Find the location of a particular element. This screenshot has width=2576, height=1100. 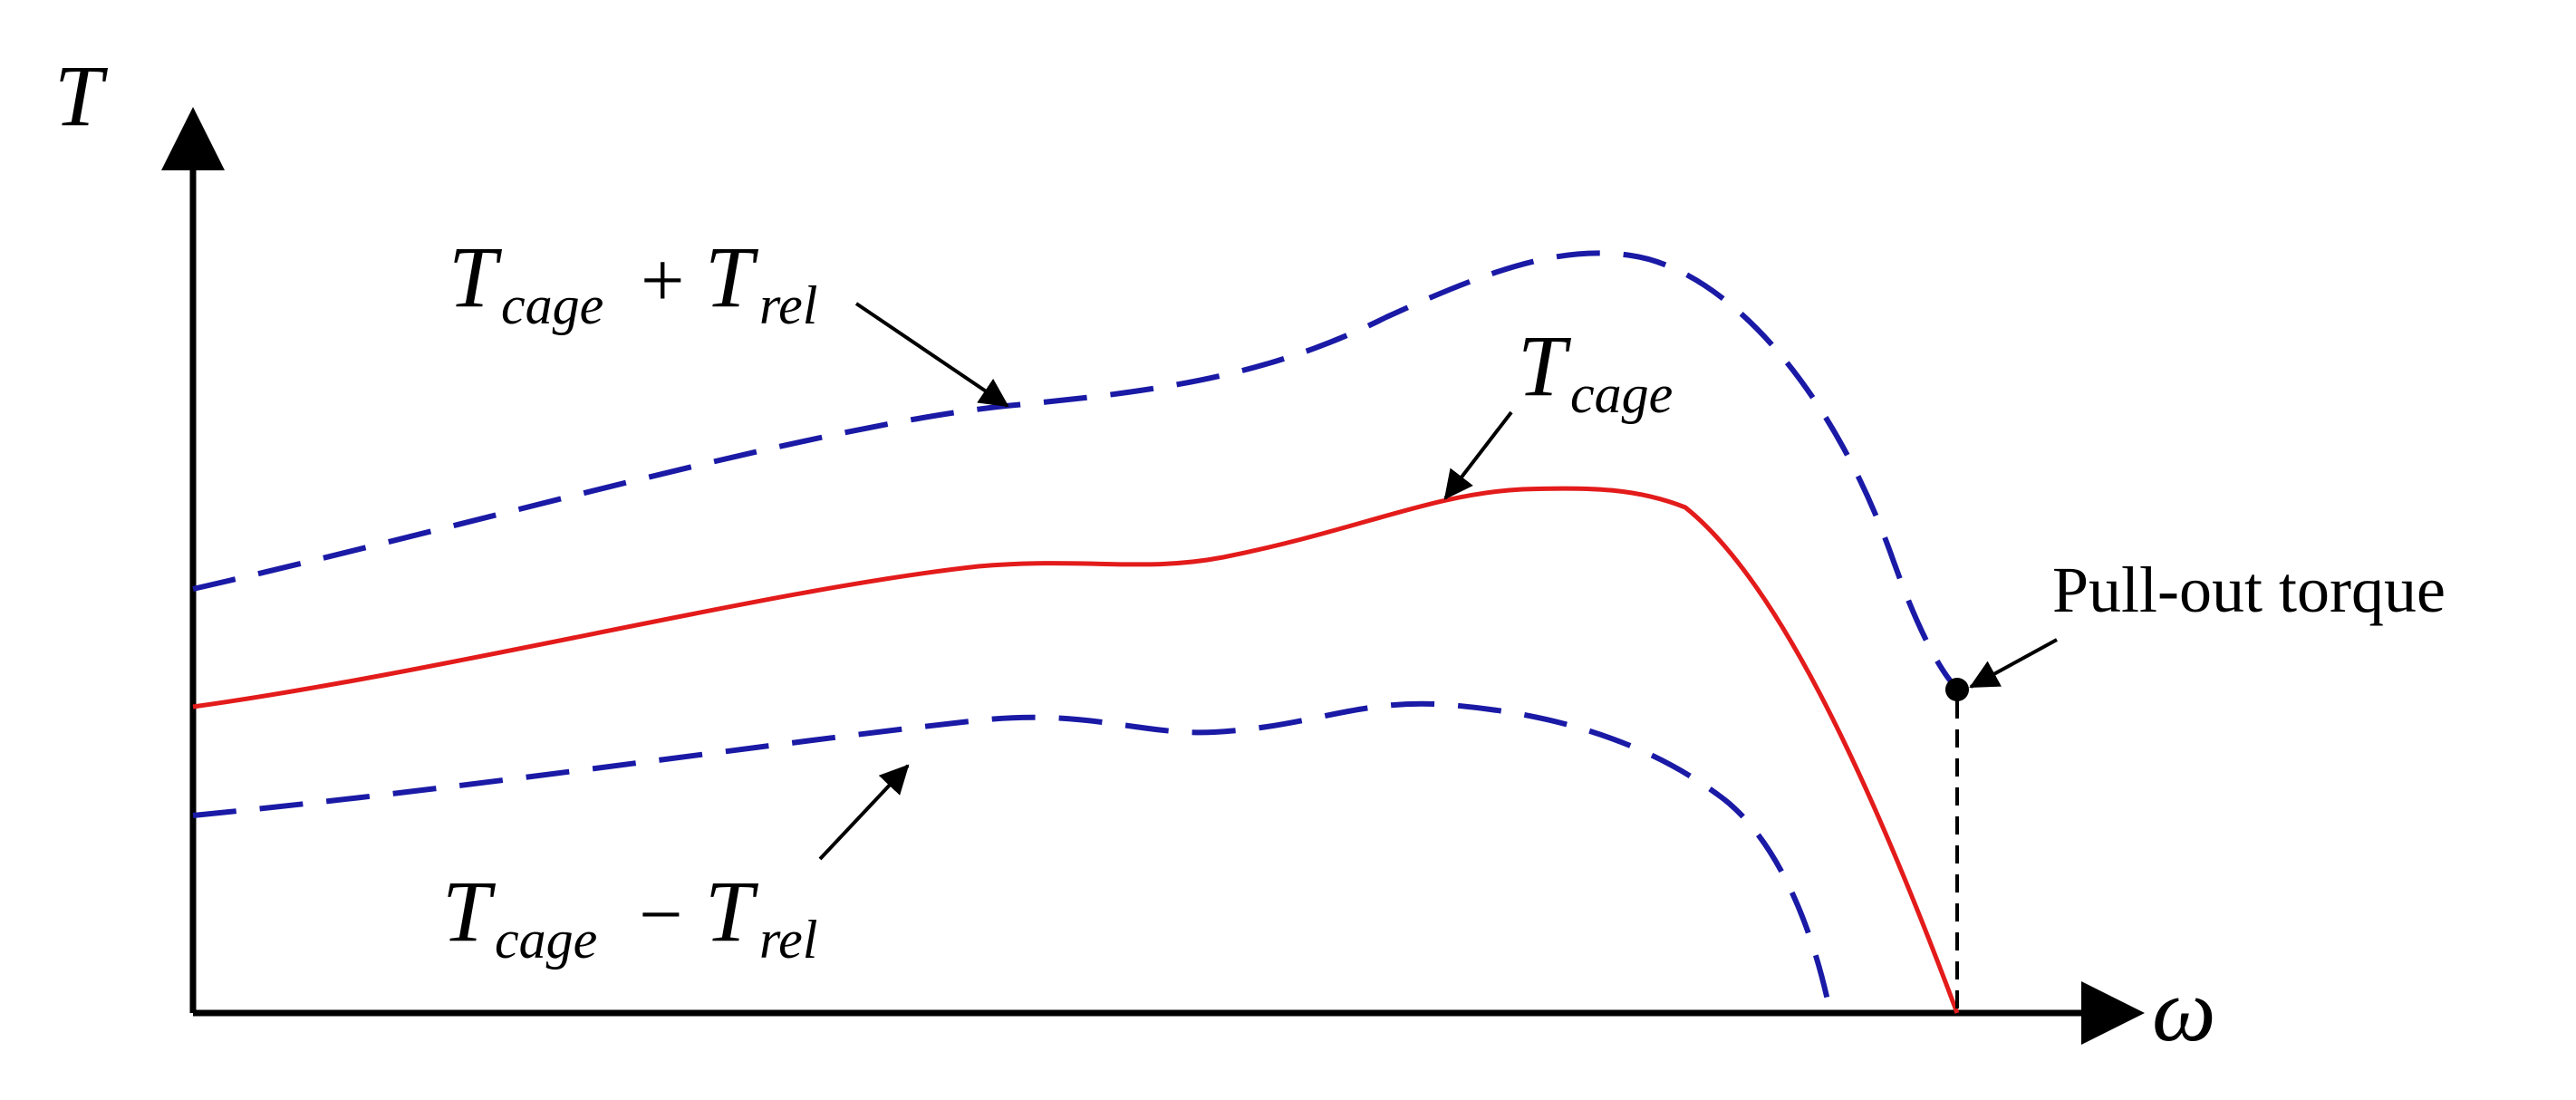

arrow-to-middle-curve is located at coordinates (1478, 455).